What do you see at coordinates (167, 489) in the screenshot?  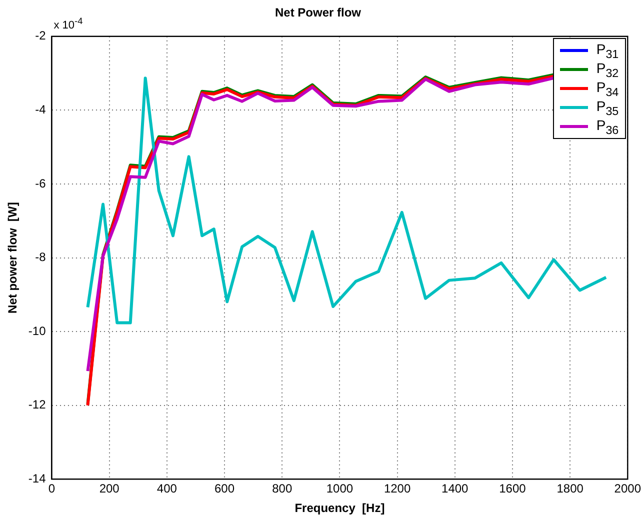 I see `x-tick-label: 400` at bounding box center [167, 489].